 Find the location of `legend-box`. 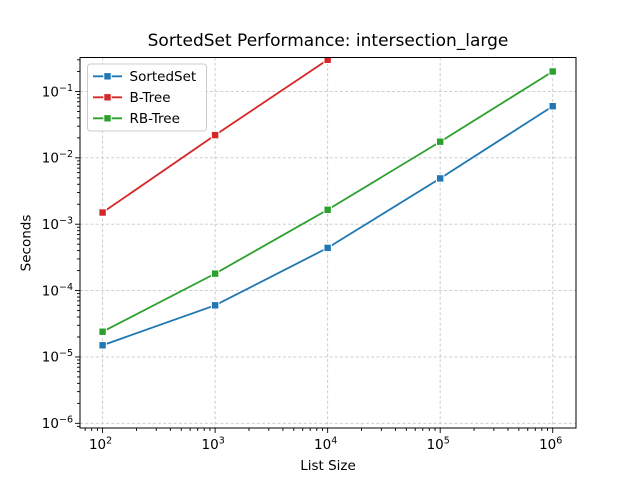

legend-box is located at coordinates (147, 97).